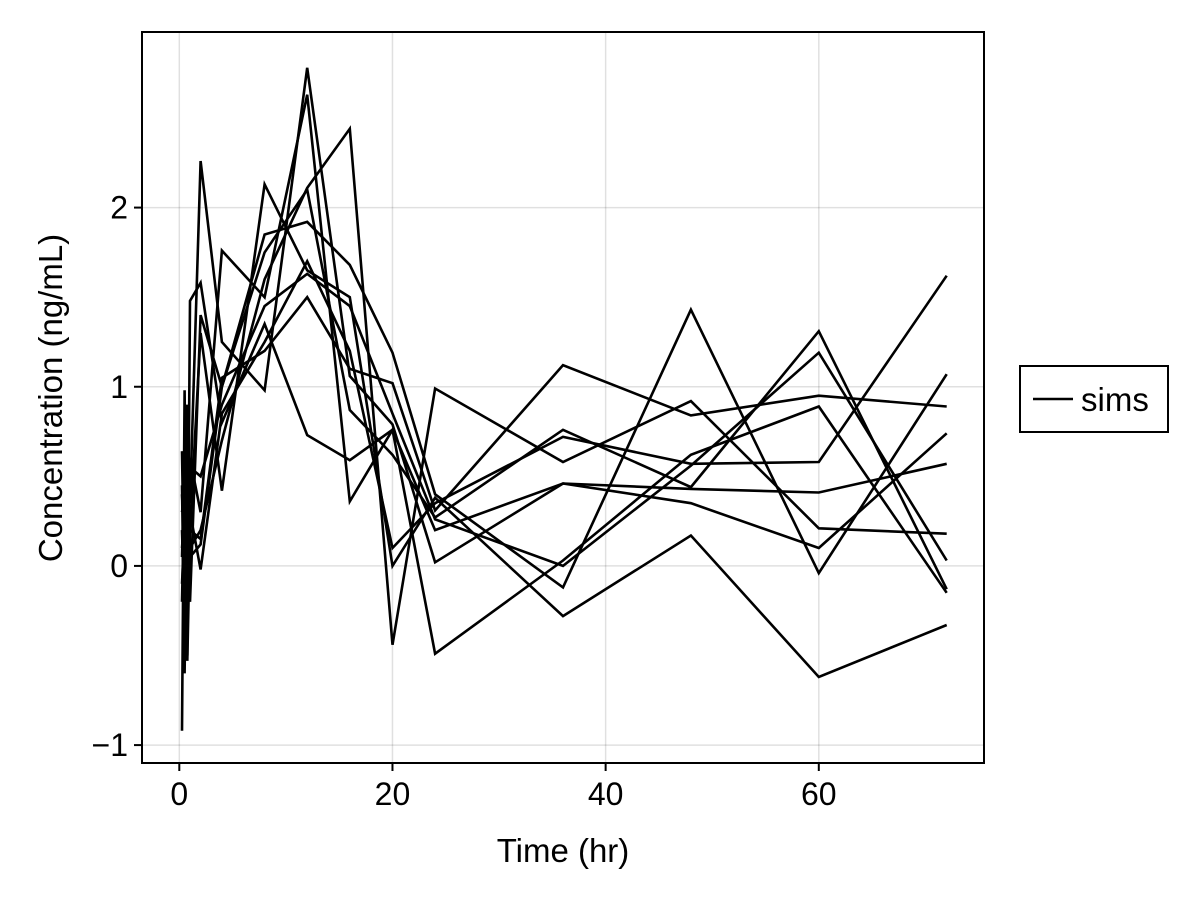  I want to click on x-axis-label: Time (hr), so click(563, 850).